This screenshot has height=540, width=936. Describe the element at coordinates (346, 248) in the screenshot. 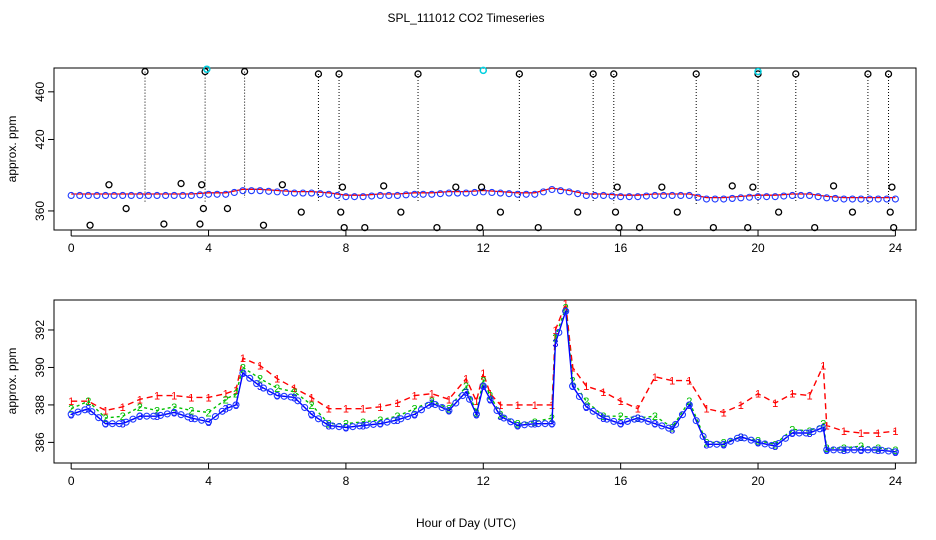

I see `x-tick-label: 8` at that location.